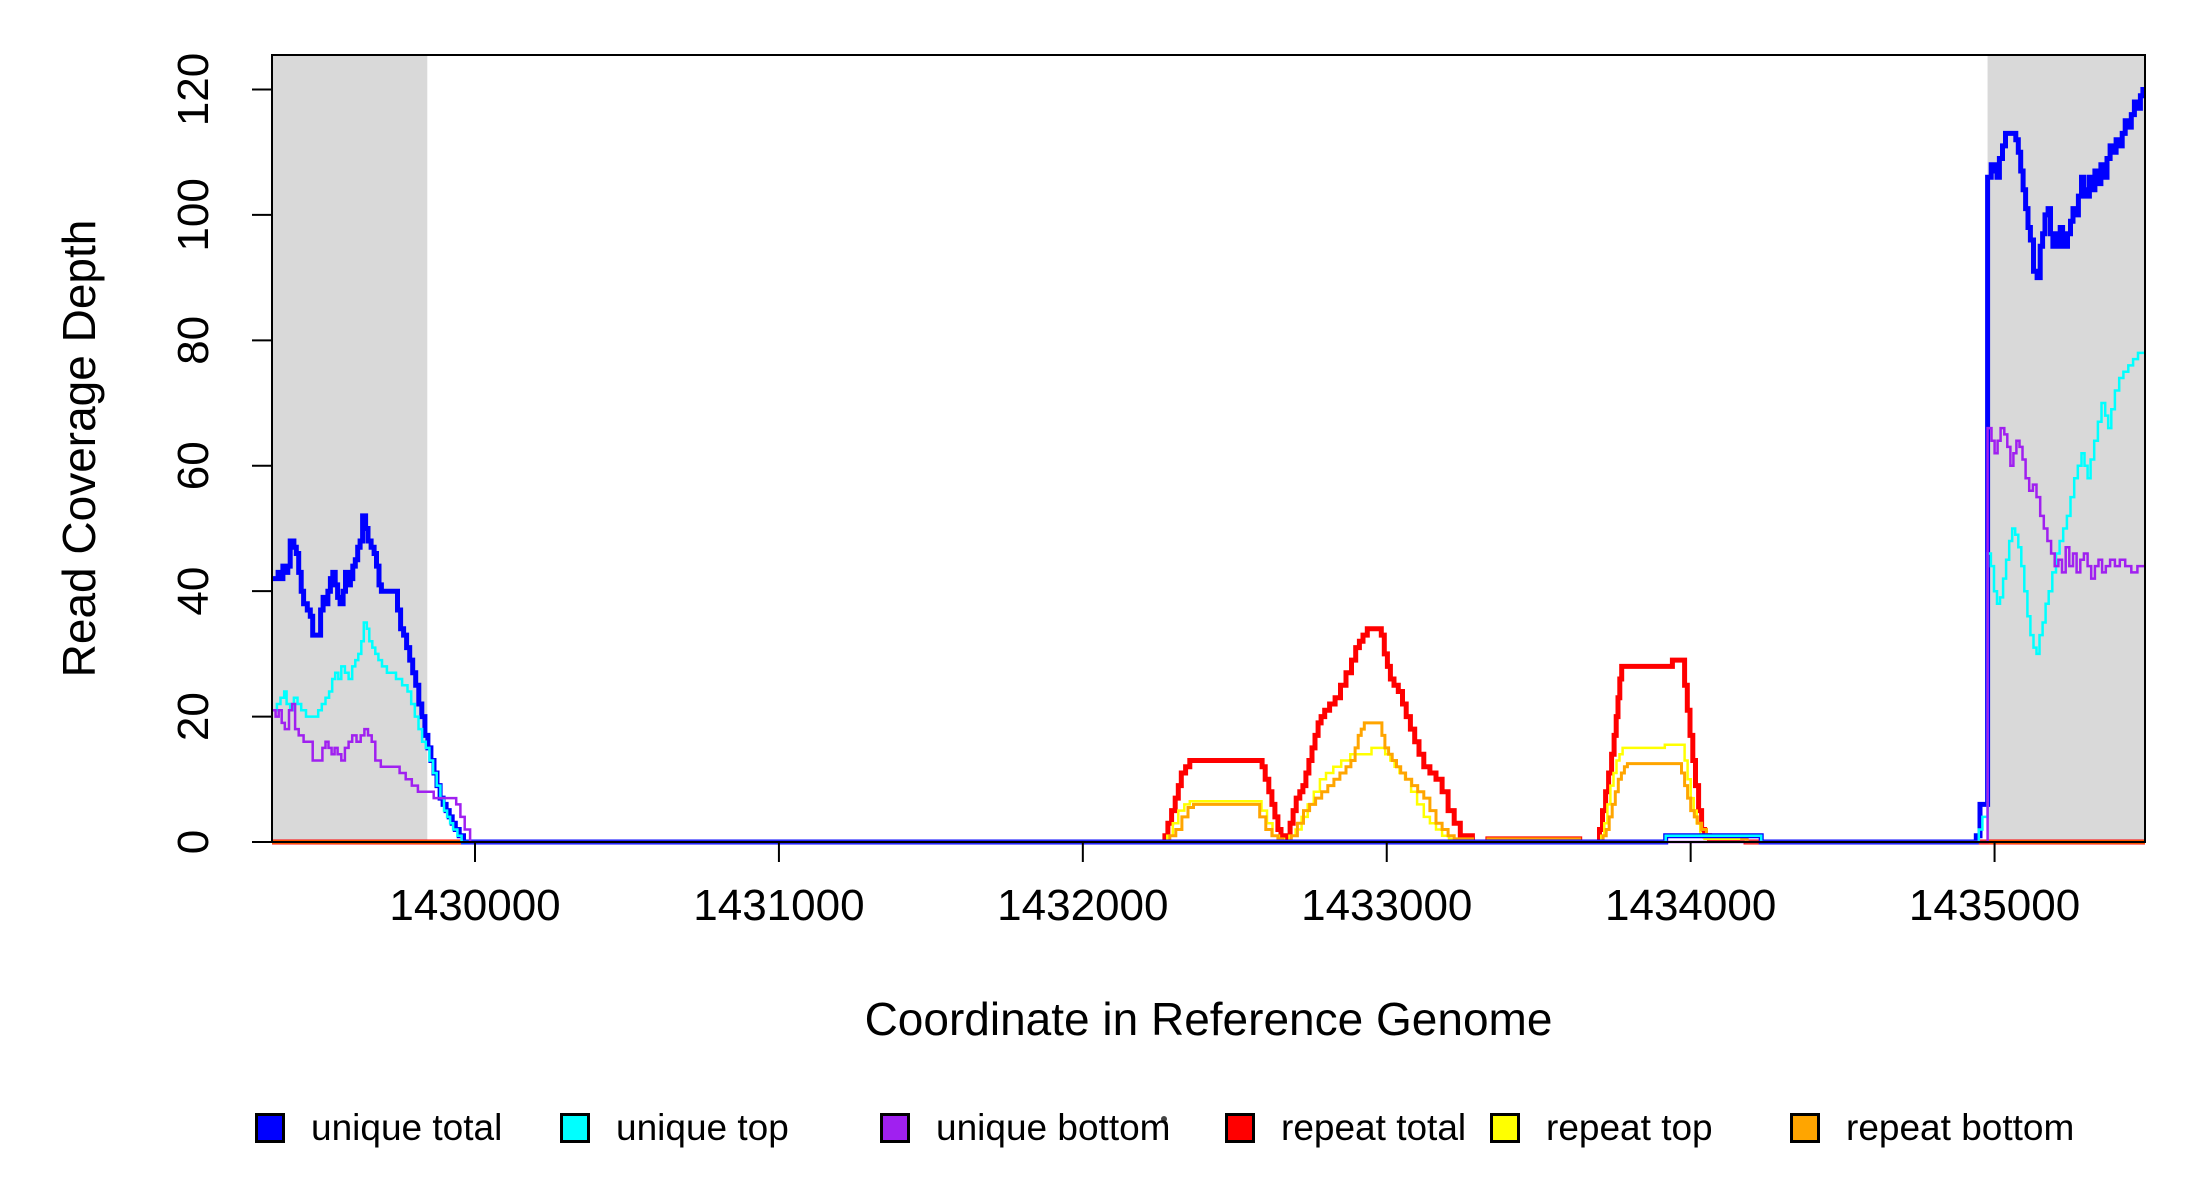 This screenshot has height=1200, width=2200. What do you see at coordinates (1209, 1019) in the screenshot?
I see `x-axis-title: Coordinate in Reference Genome` at bounding box center [1209, 1019].